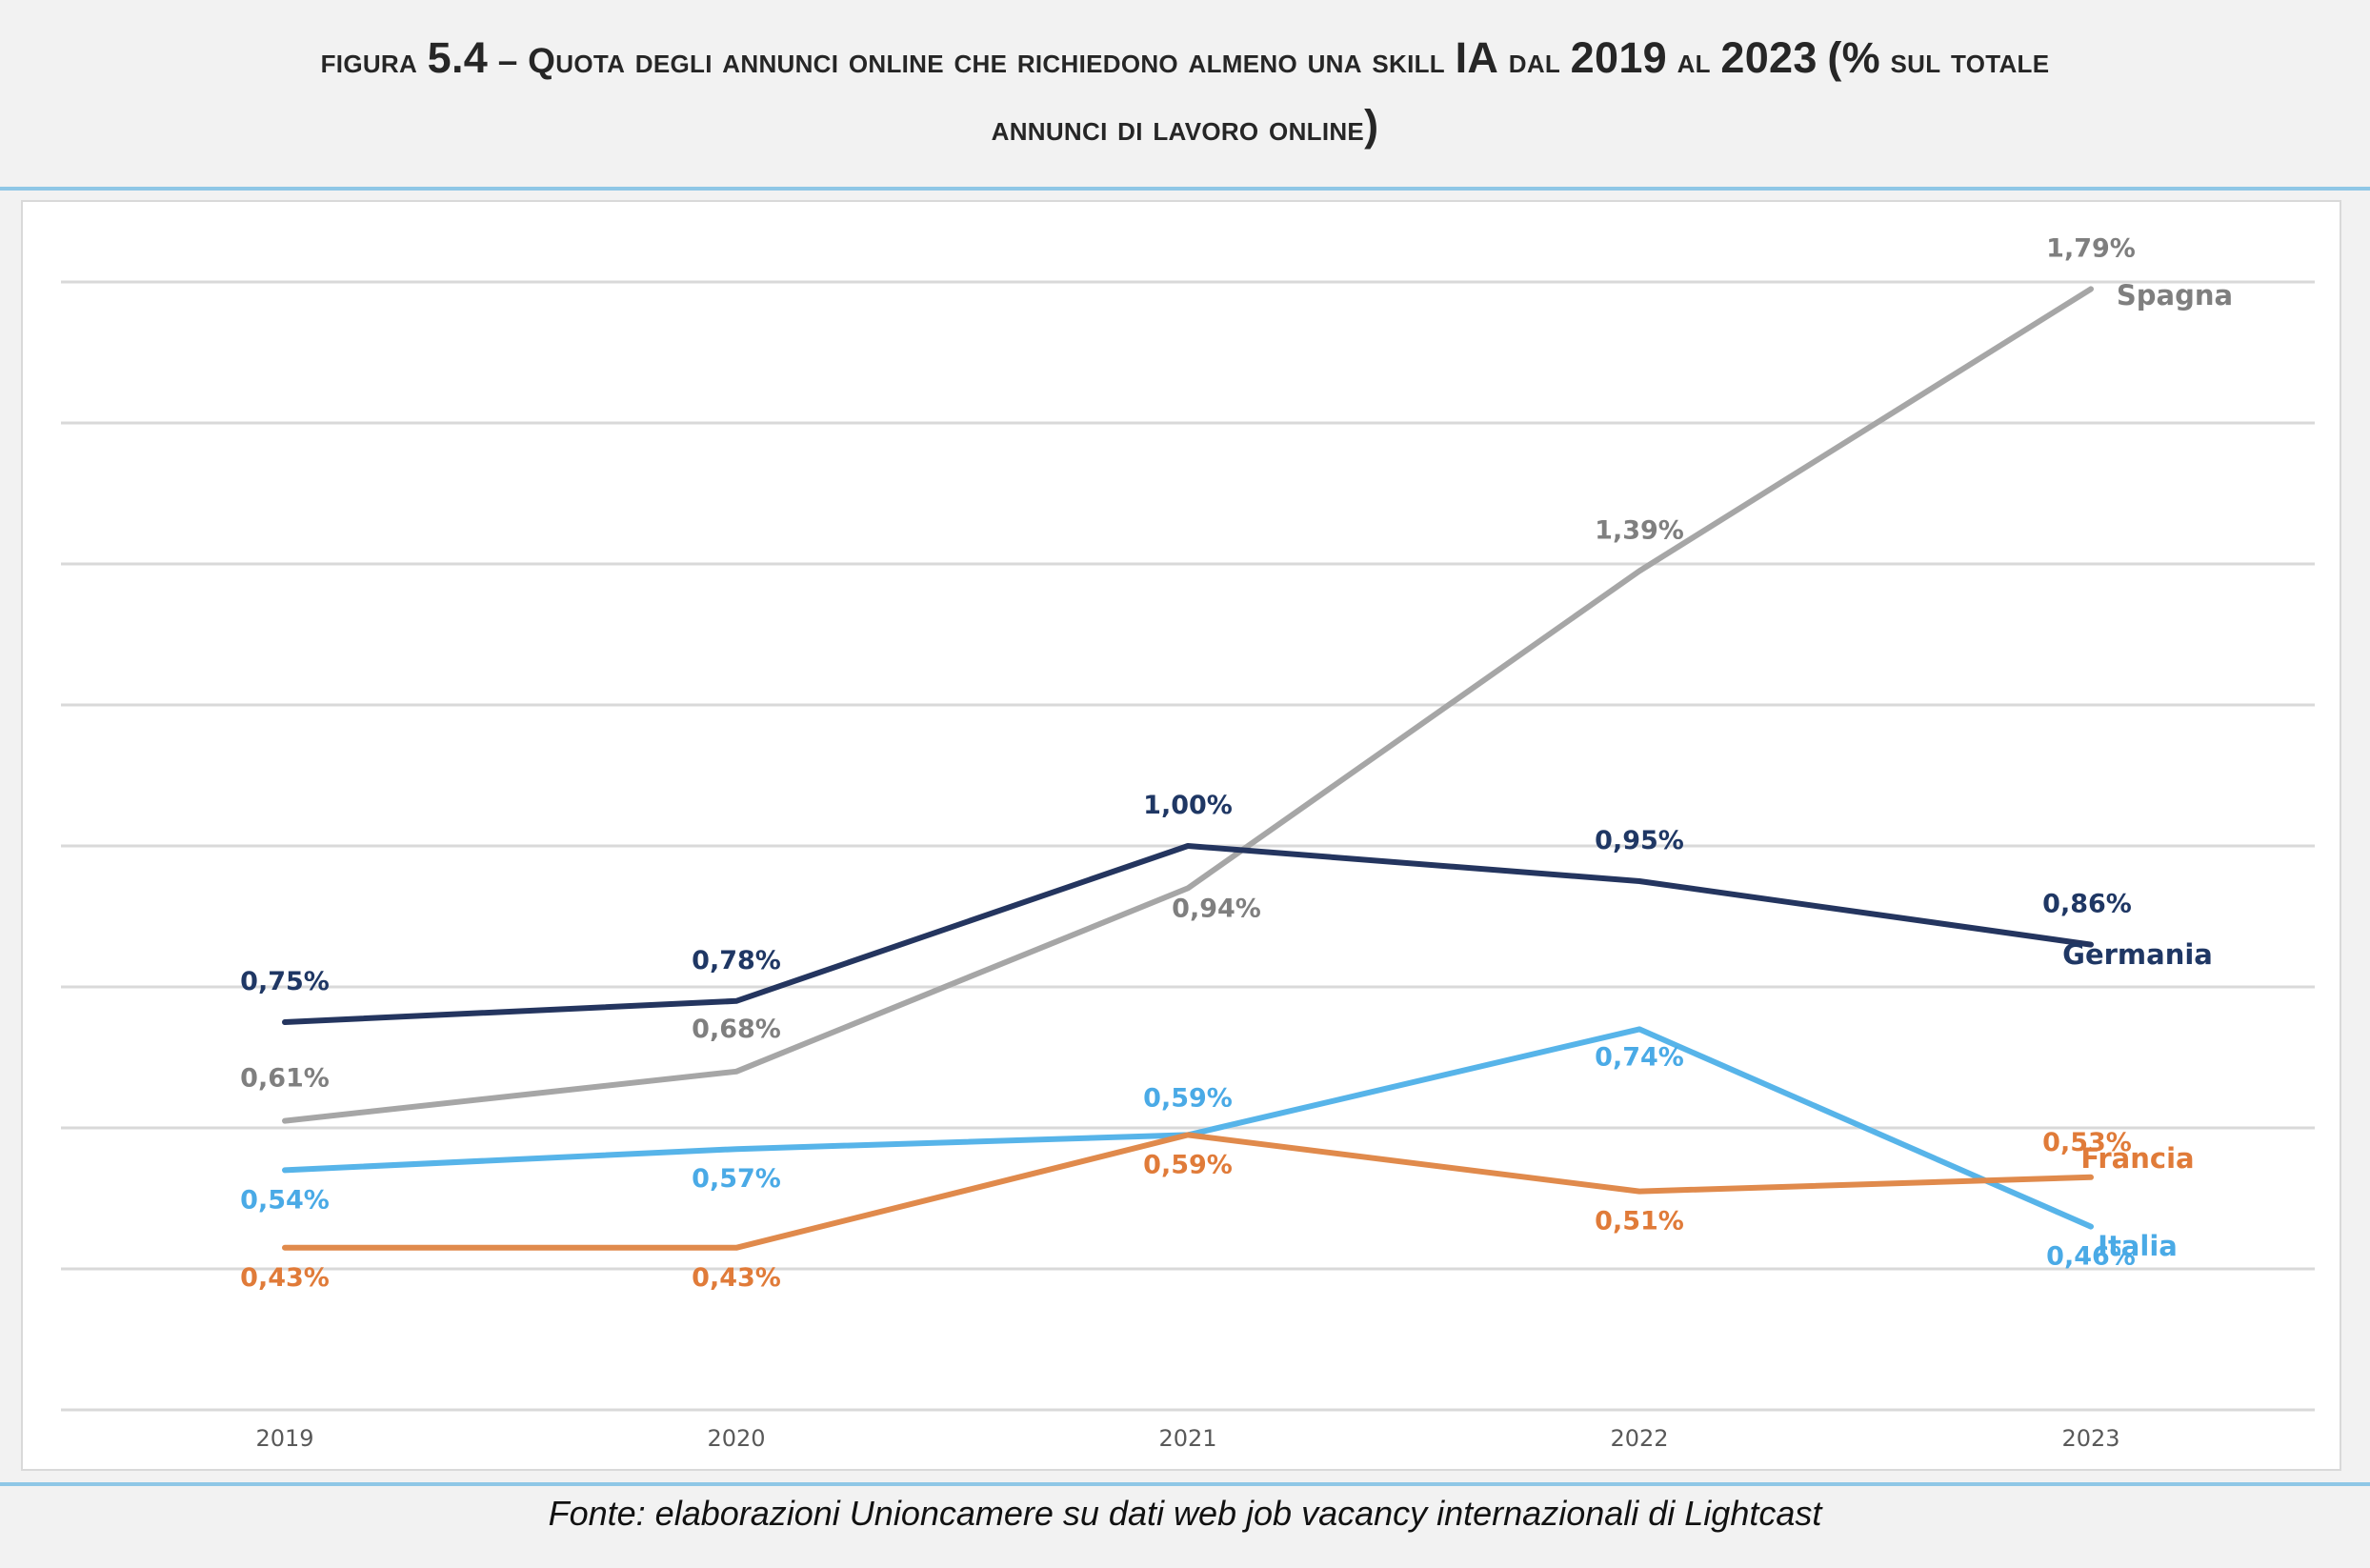  Describe the element at coordinates (1188, 1192) in the screenshot. I see `series-line-francia` at that location.